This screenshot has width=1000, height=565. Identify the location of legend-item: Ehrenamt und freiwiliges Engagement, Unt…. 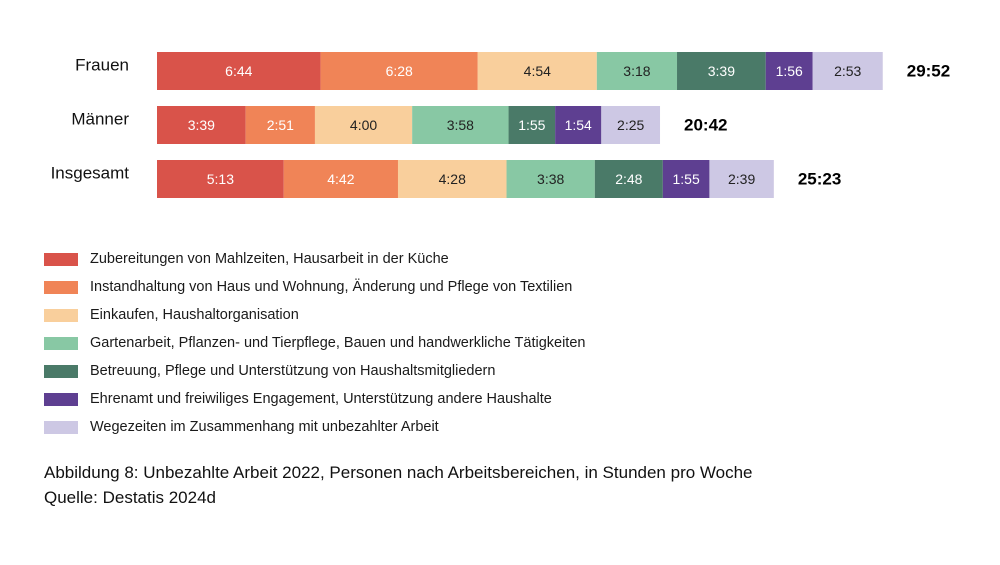
(314, 399).